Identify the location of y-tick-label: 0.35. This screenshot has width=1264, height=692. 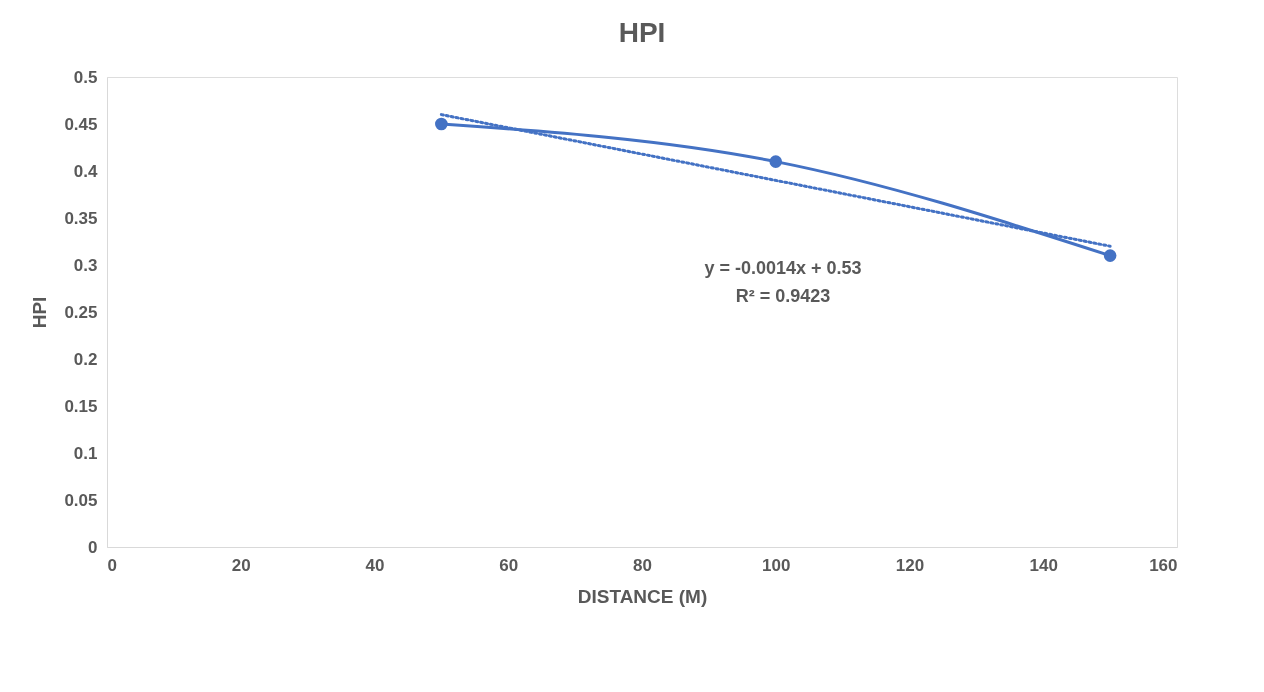
(81, 218).